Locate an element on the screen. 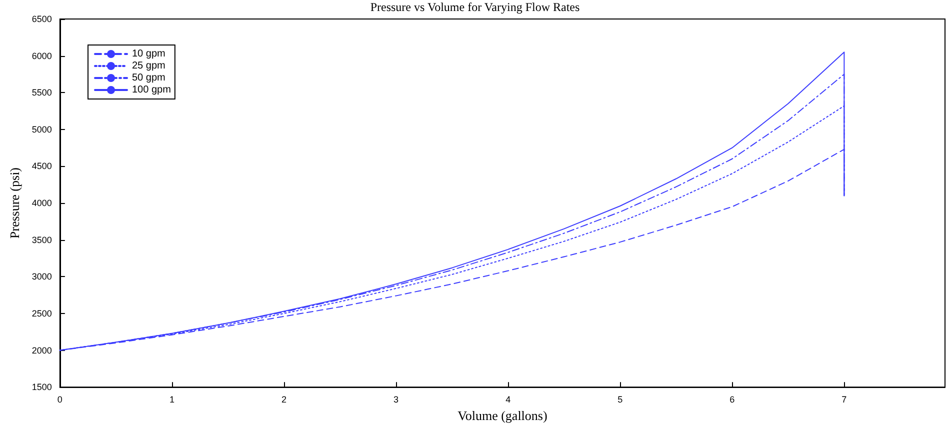  y-tick-label: 6000 is located at coordinates (42, 55).